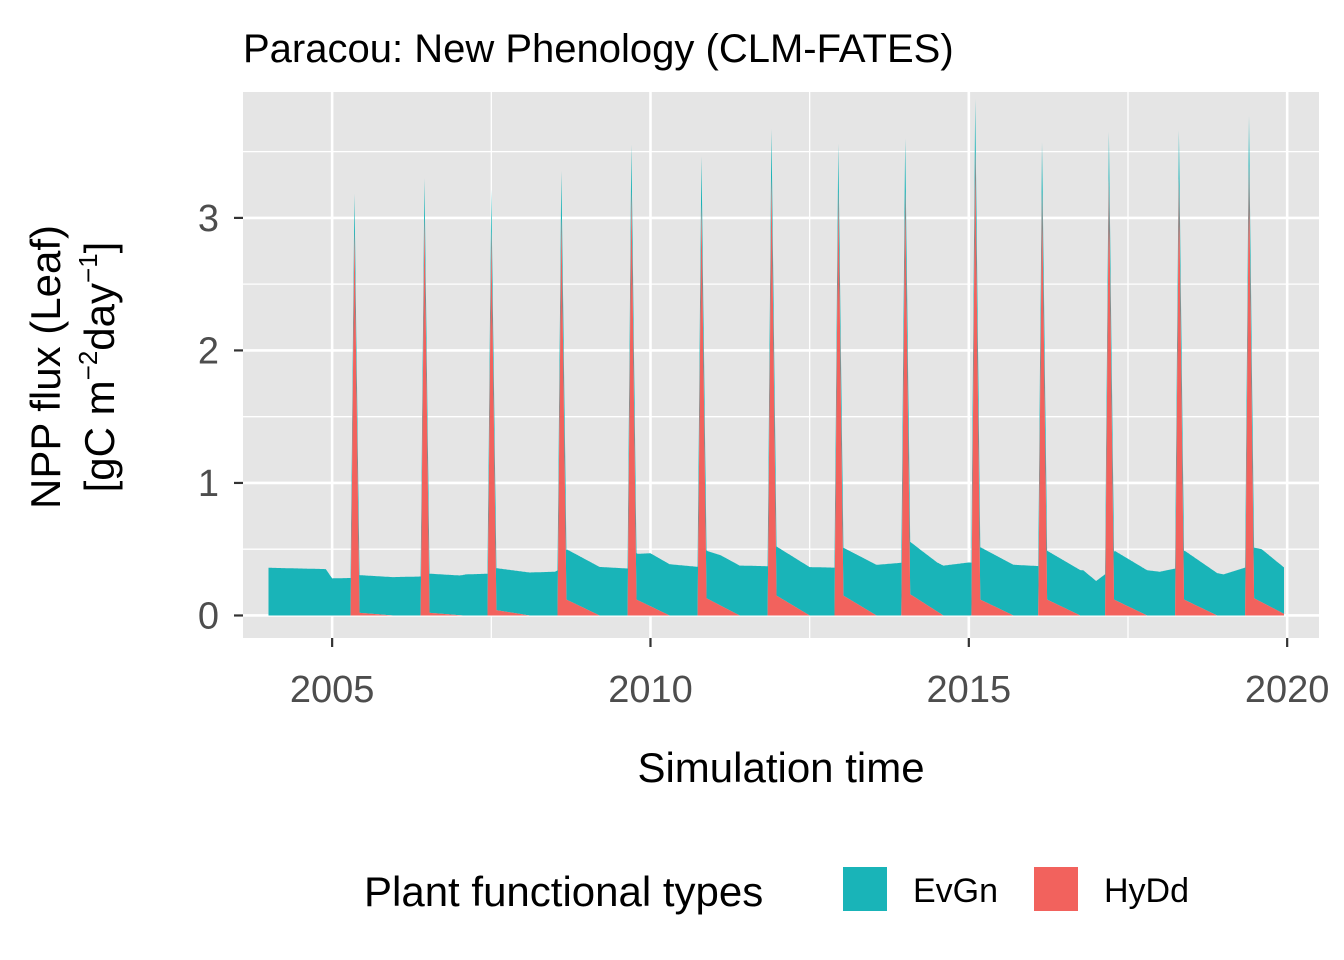  What do you see at coordinates (208, 616) in the screenshot?
I see `y-tick-label: 0` at bounding box center [208, 616].